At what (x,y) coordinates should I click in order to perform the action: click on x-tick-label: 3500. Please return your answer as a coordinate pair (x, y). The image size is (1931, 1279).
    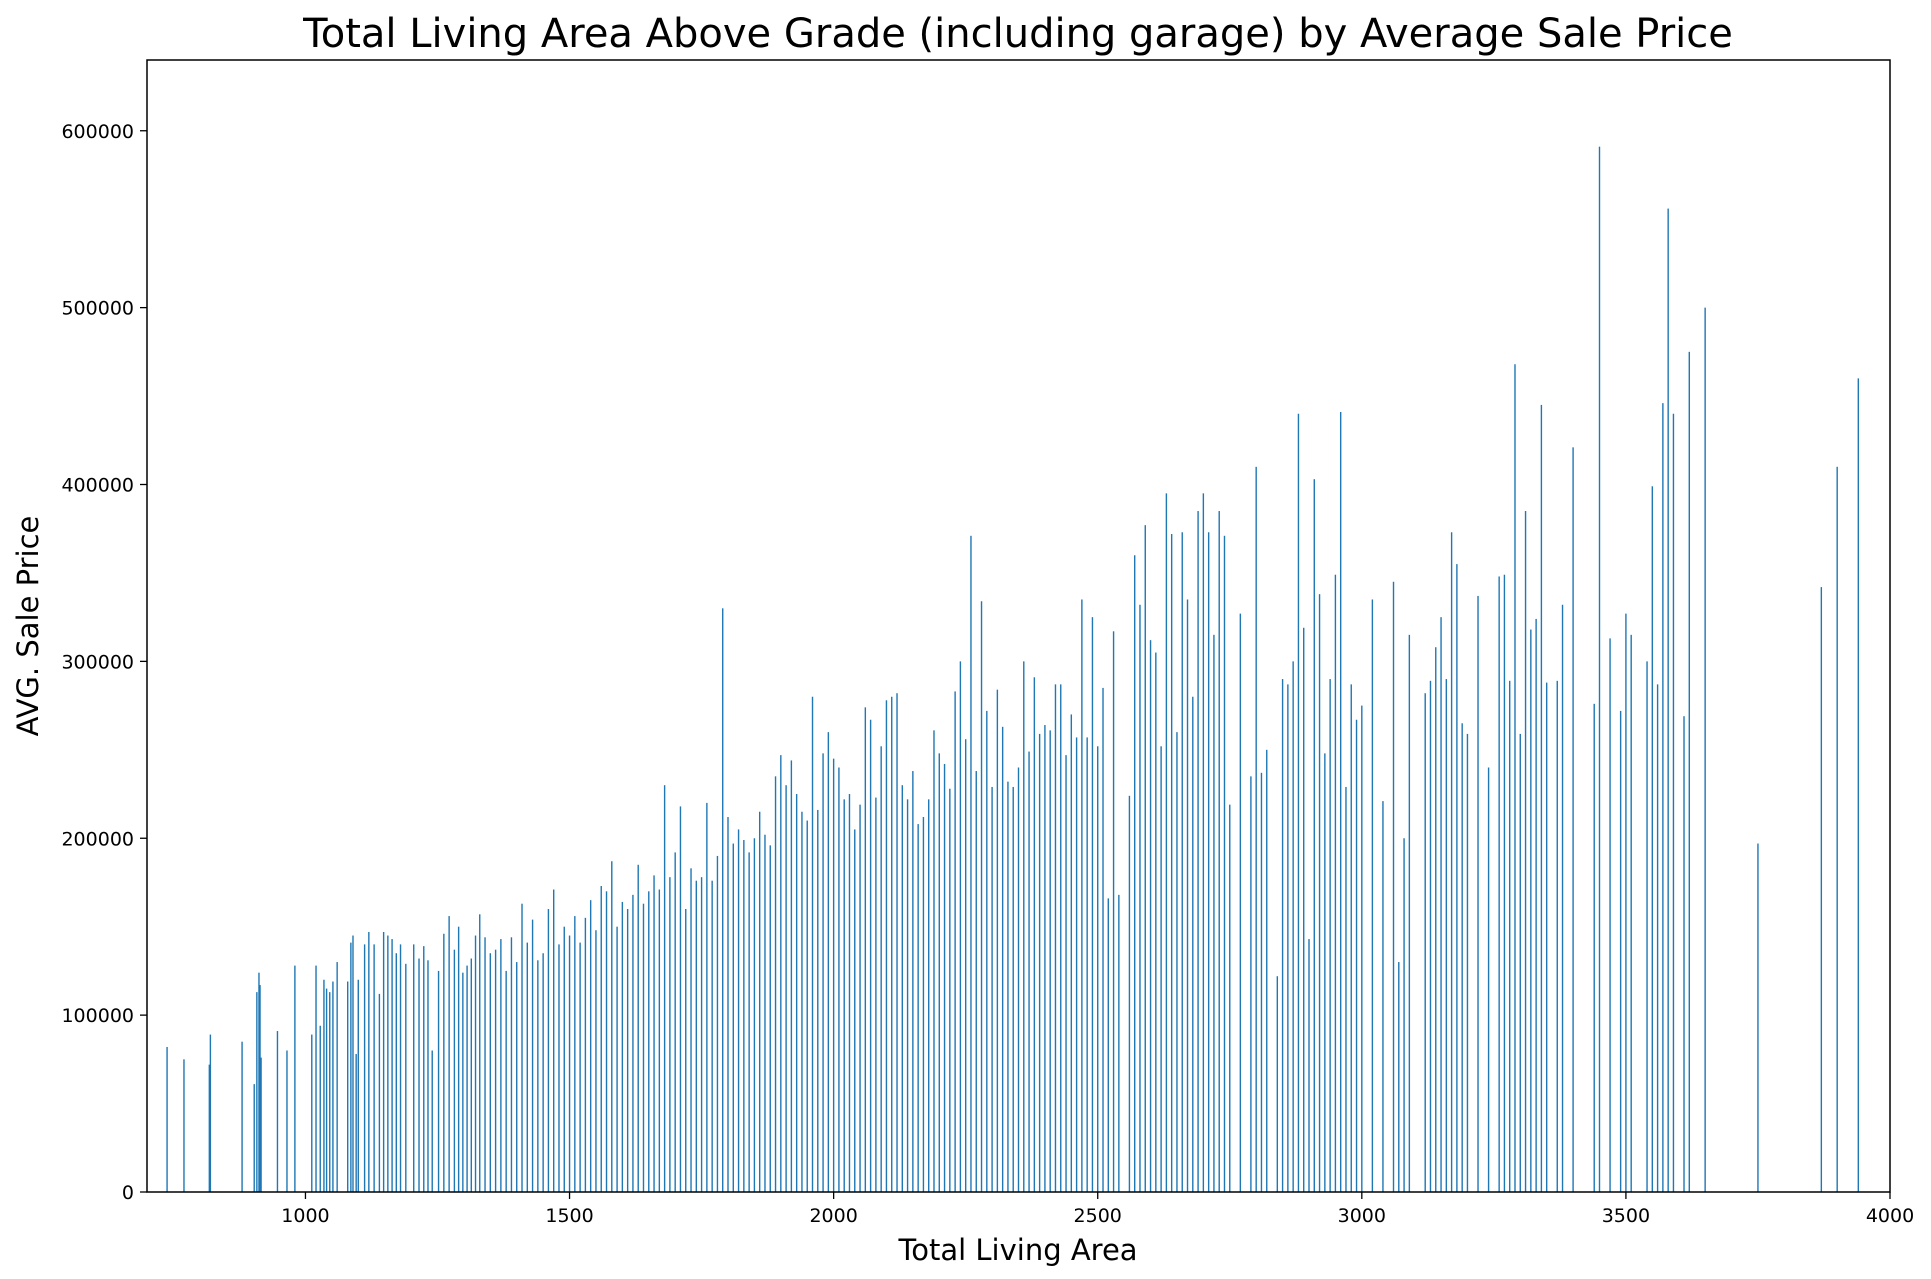
    Looking at the image, I should click on (1626, 1216).